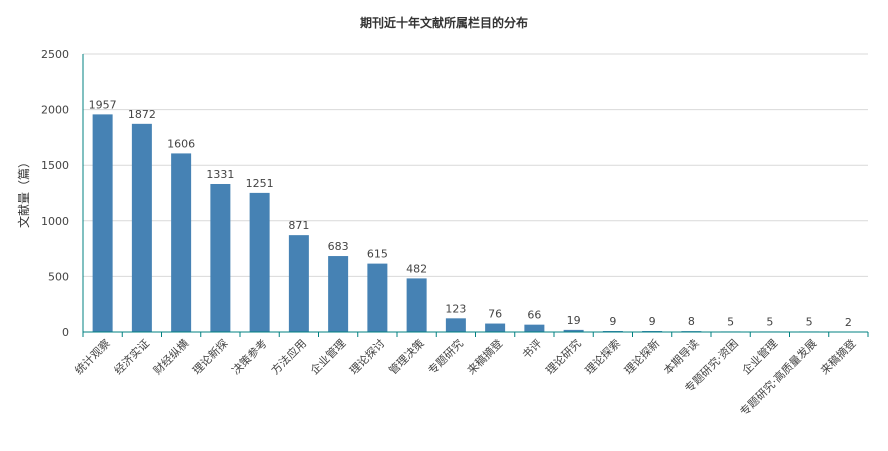  Describe the element at coordinates (181, 143) in the screenshot. I see `data-label-2: 1606` at that location.